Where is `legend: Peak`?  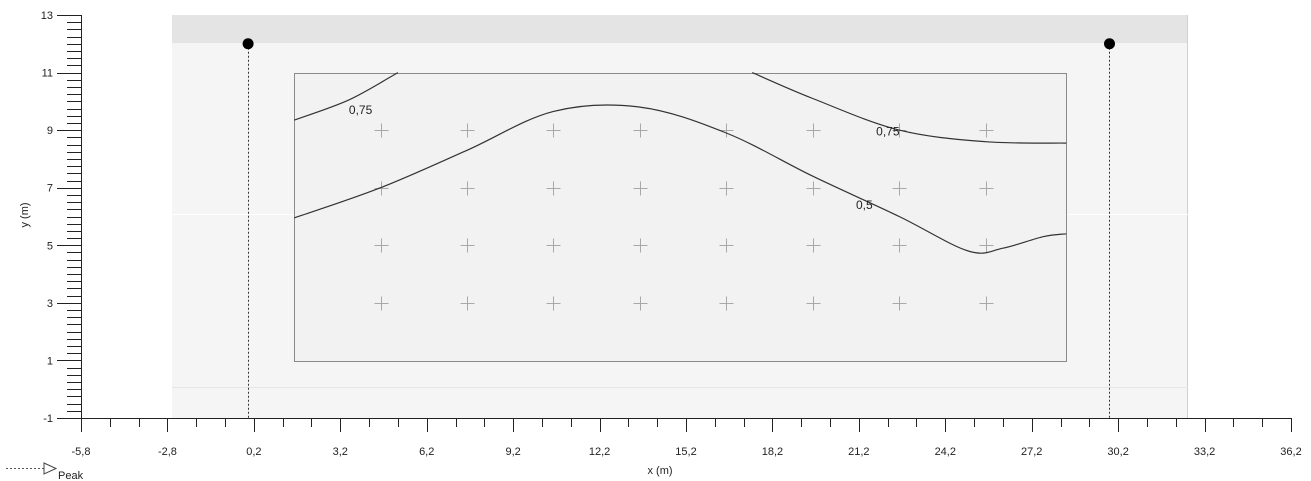
legend: Peak is located at coordinates (45, 471).